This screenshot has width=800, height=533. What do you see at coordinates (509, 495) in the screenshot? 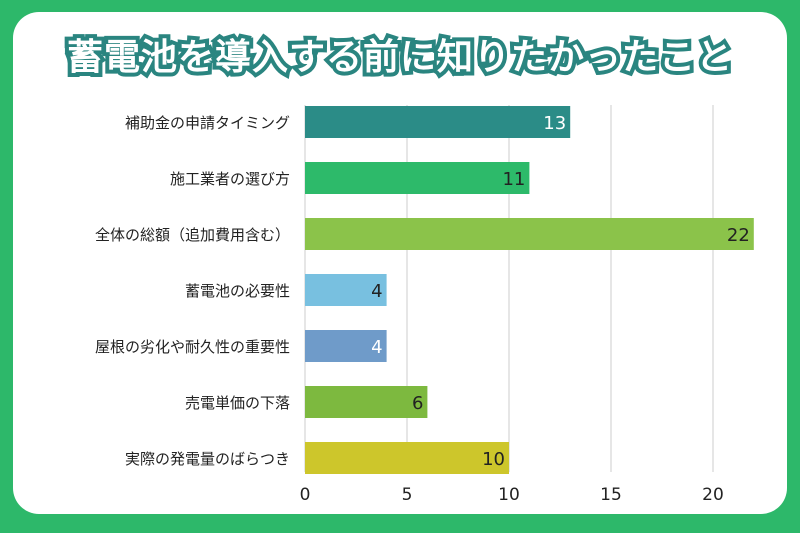
I see `x-tick-label: 10` at bounding box center [509, 495].